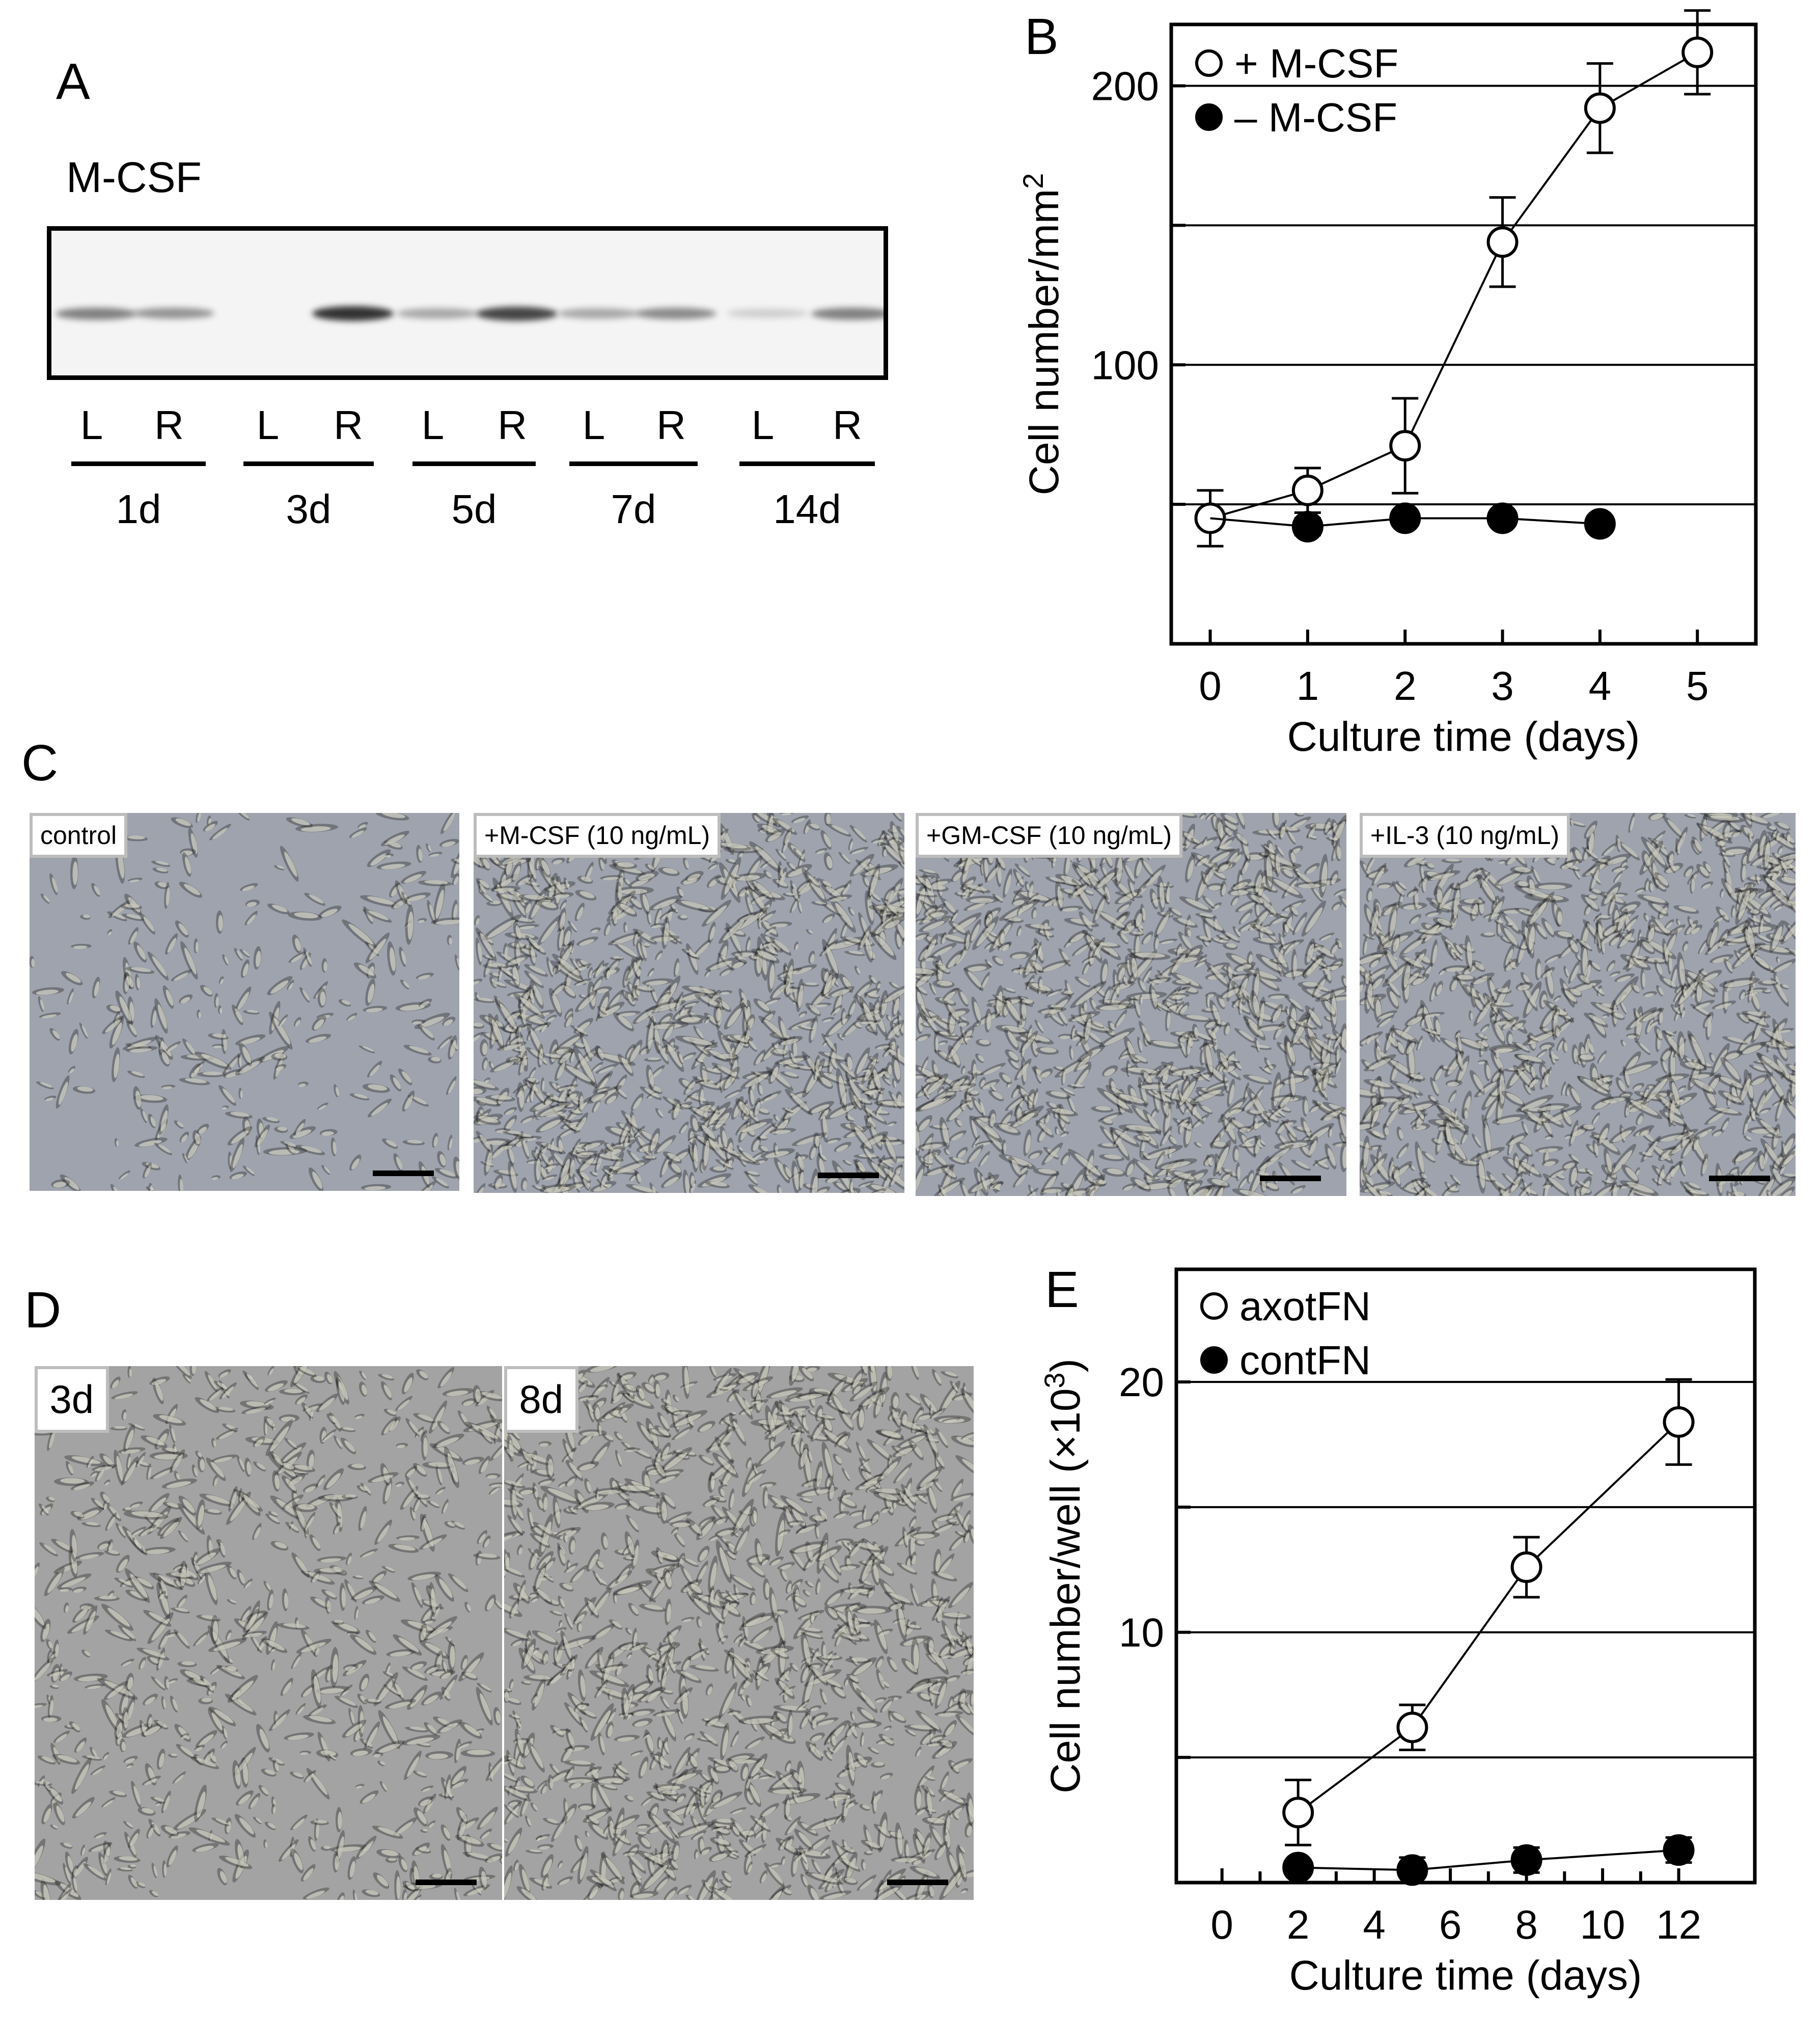  What do you see at coordinates (1405, 446) in the screenshot?
I see `data-point-open` at bounding box center [1405, 446].